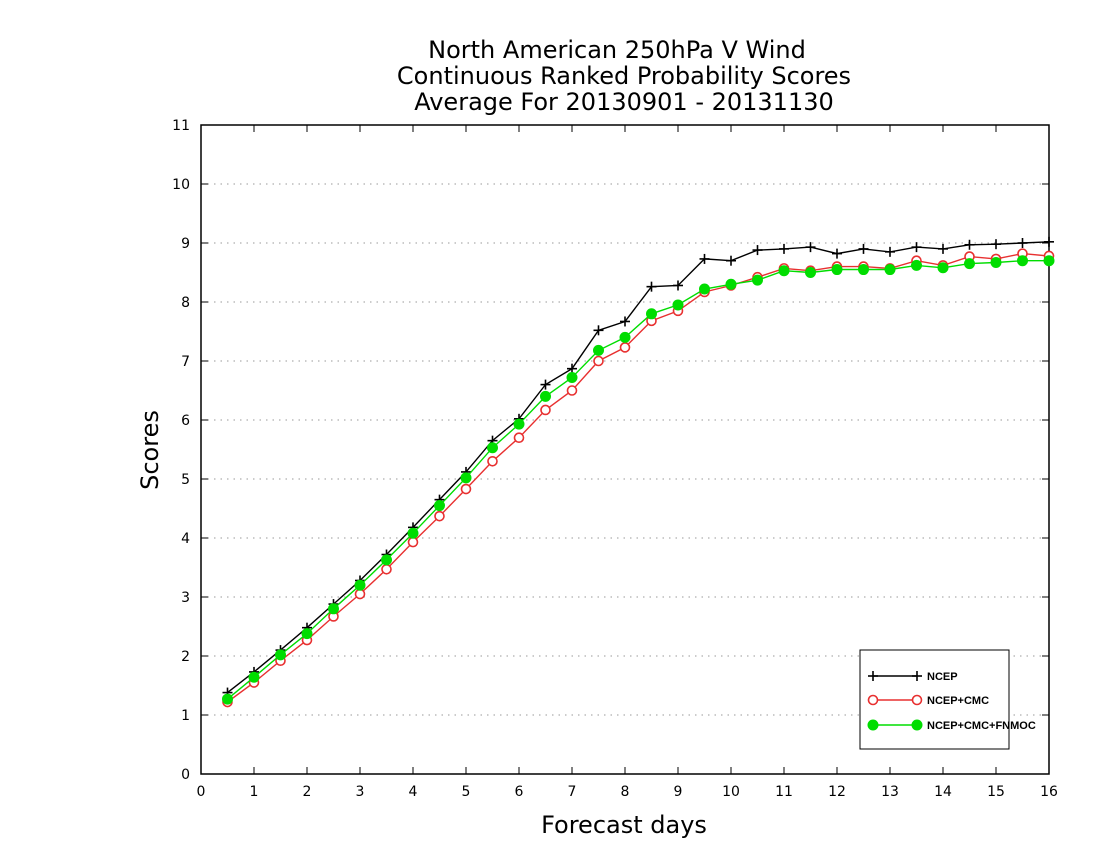 The image size is (1100, 850). I want to click on x-tick-label: 14, so click(943, 792).